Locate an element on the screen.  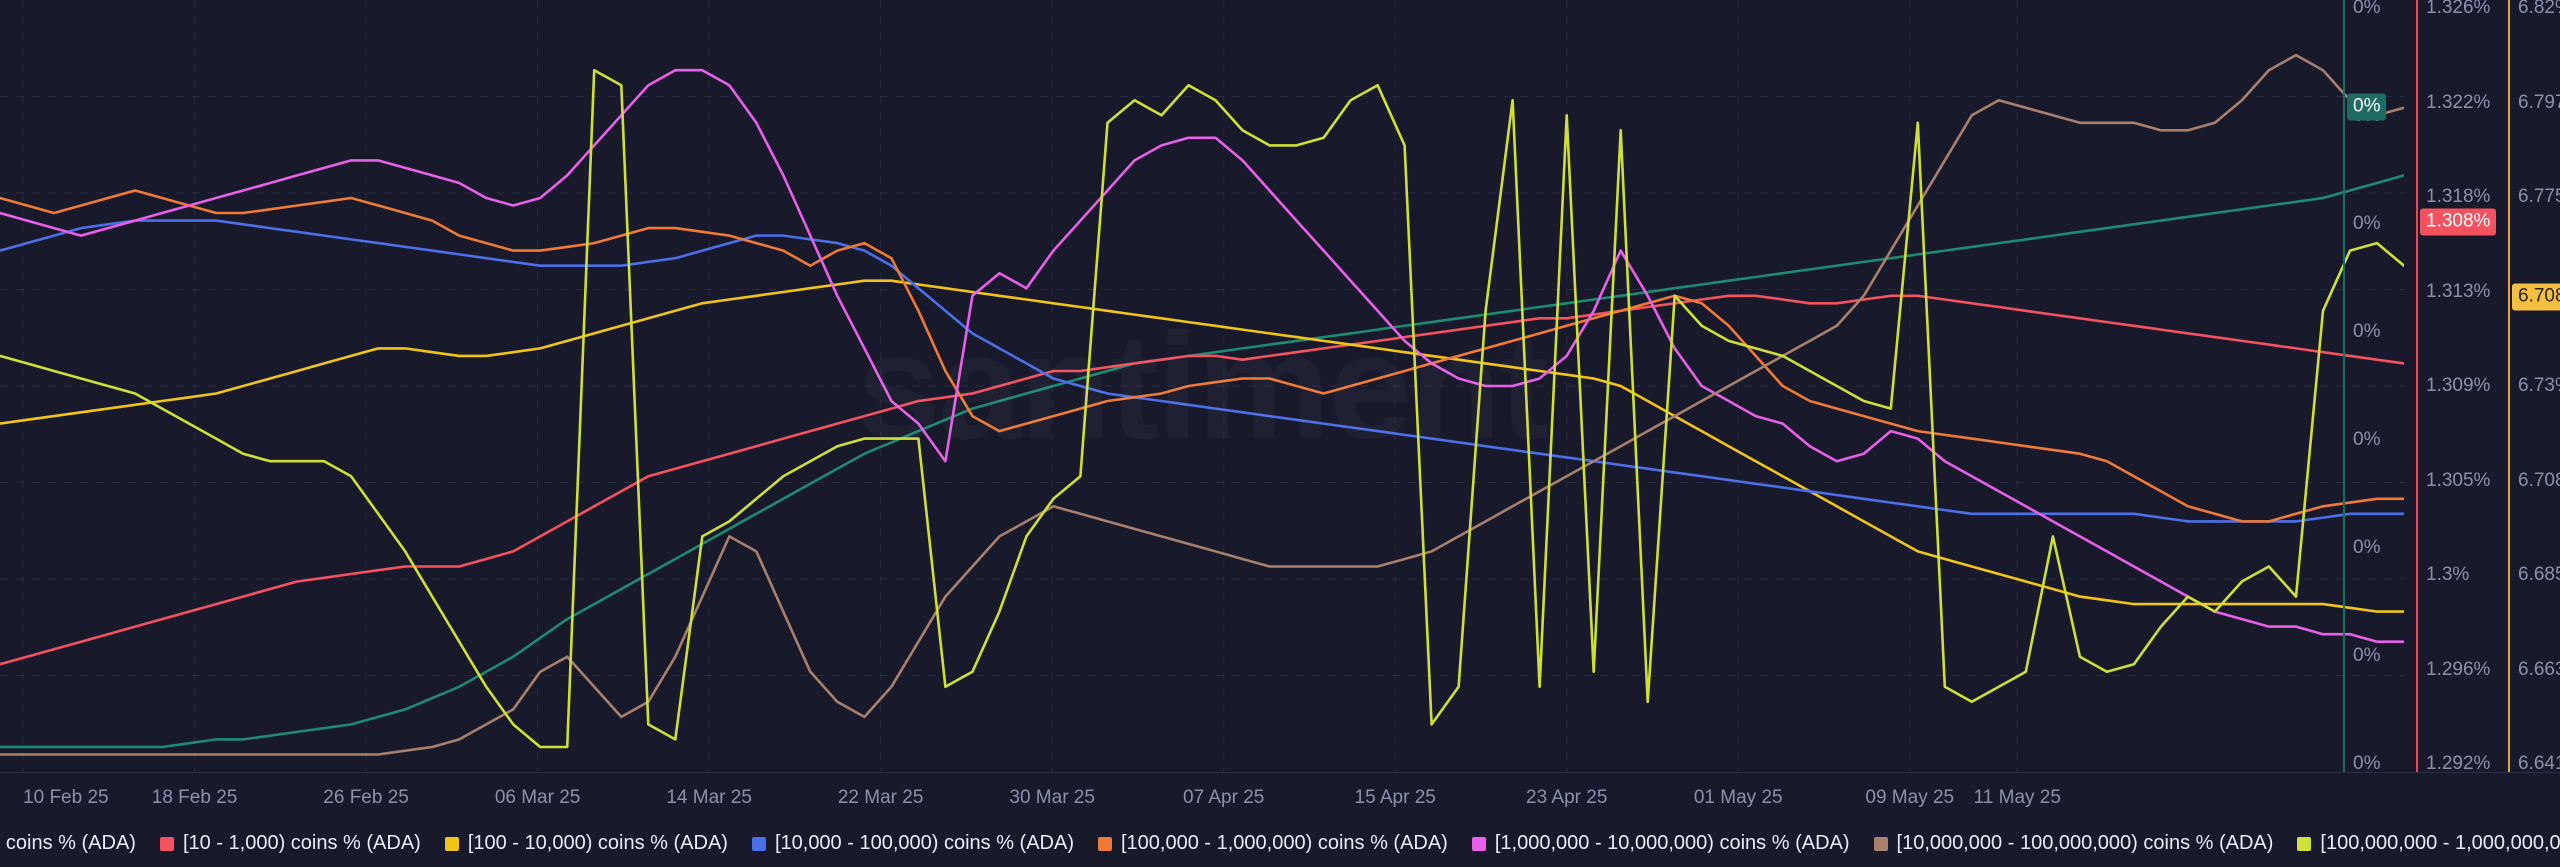
y-axis-tick-label: 6.73% is located at coordinates (2539, 385).